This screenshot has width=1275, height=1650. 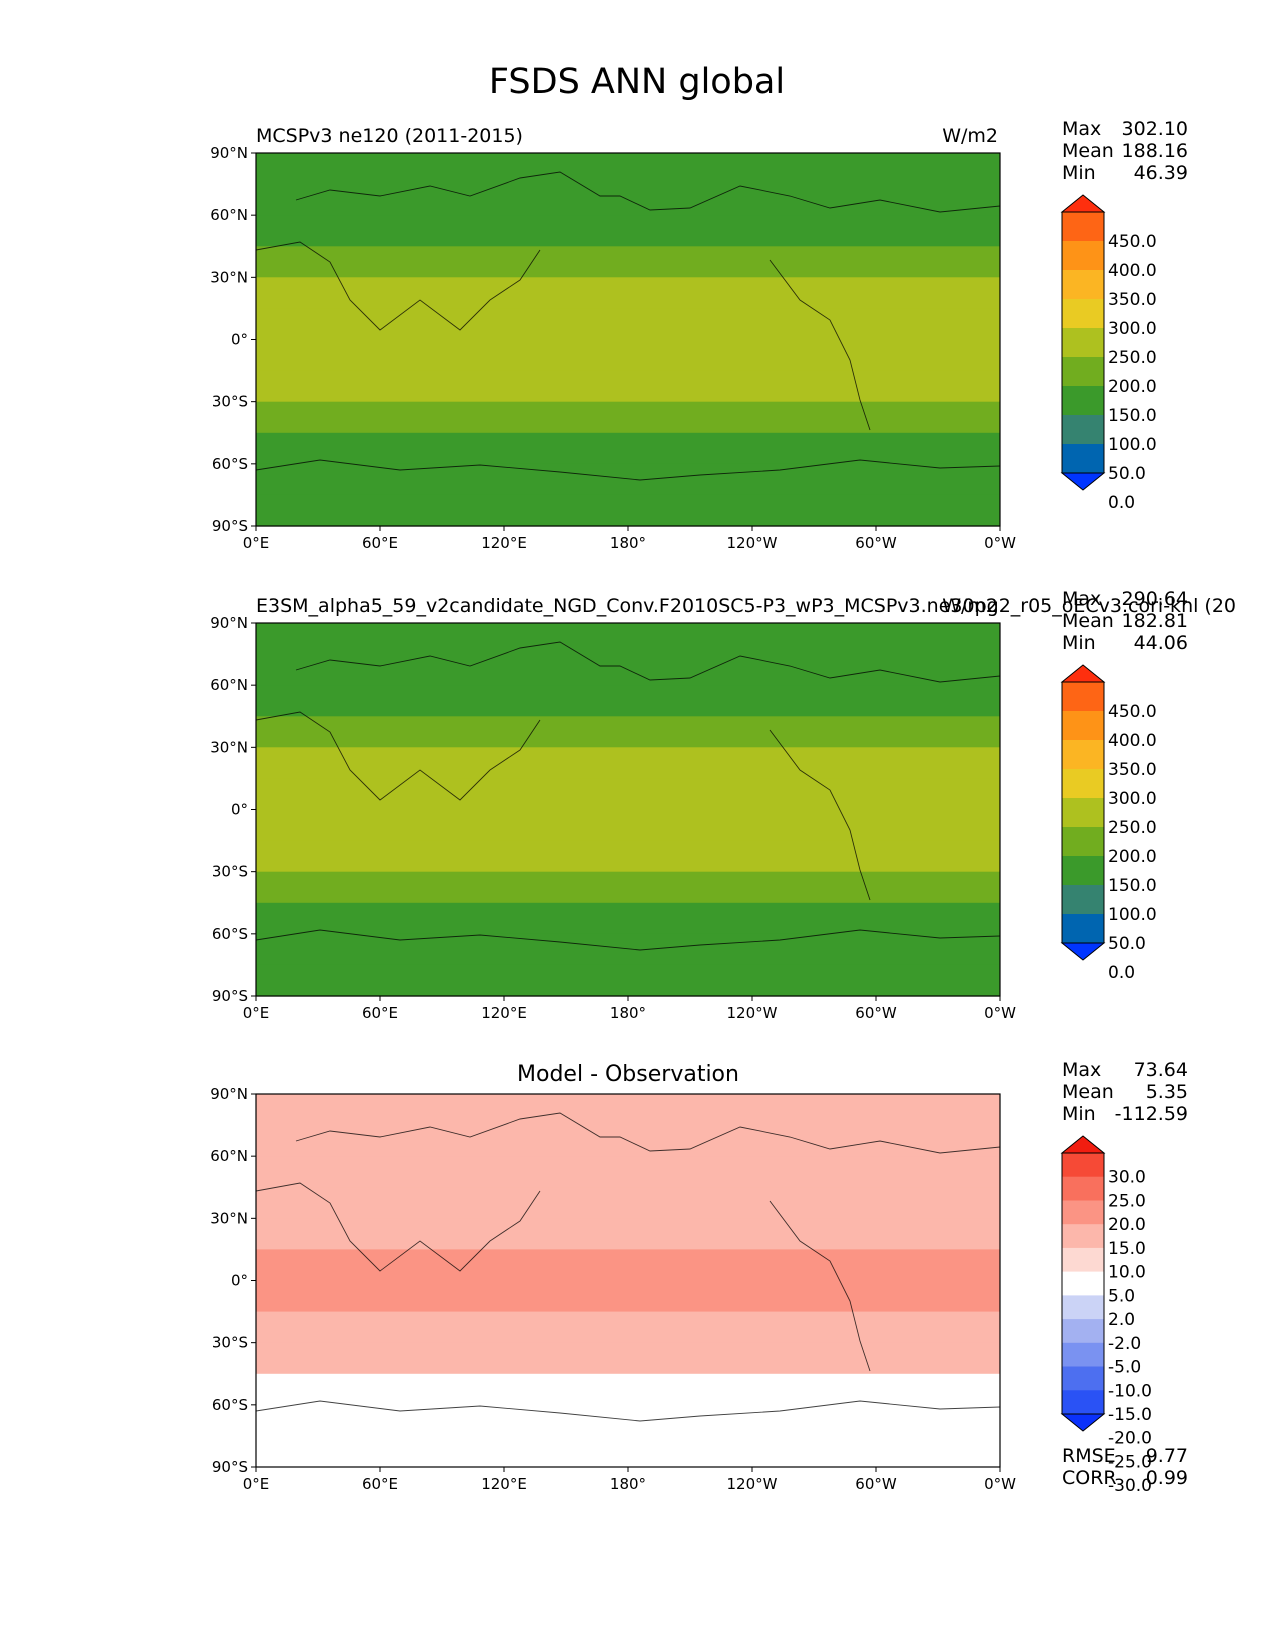 I want to click on panel-test-units: W/m2, so click(x=970, y=136).